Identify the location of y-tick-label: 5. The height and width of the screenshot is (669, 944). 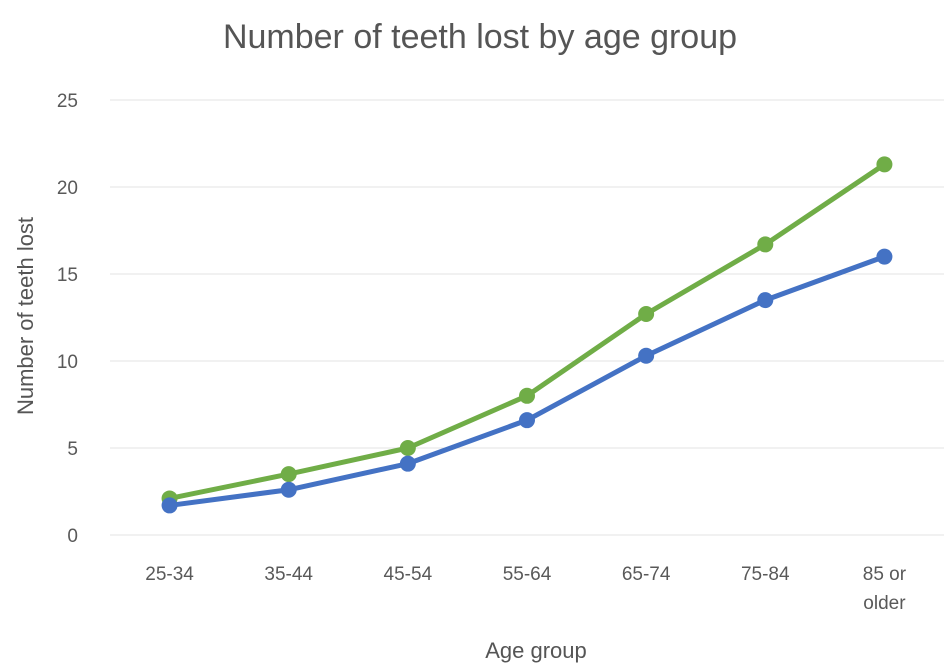
(72, 449).